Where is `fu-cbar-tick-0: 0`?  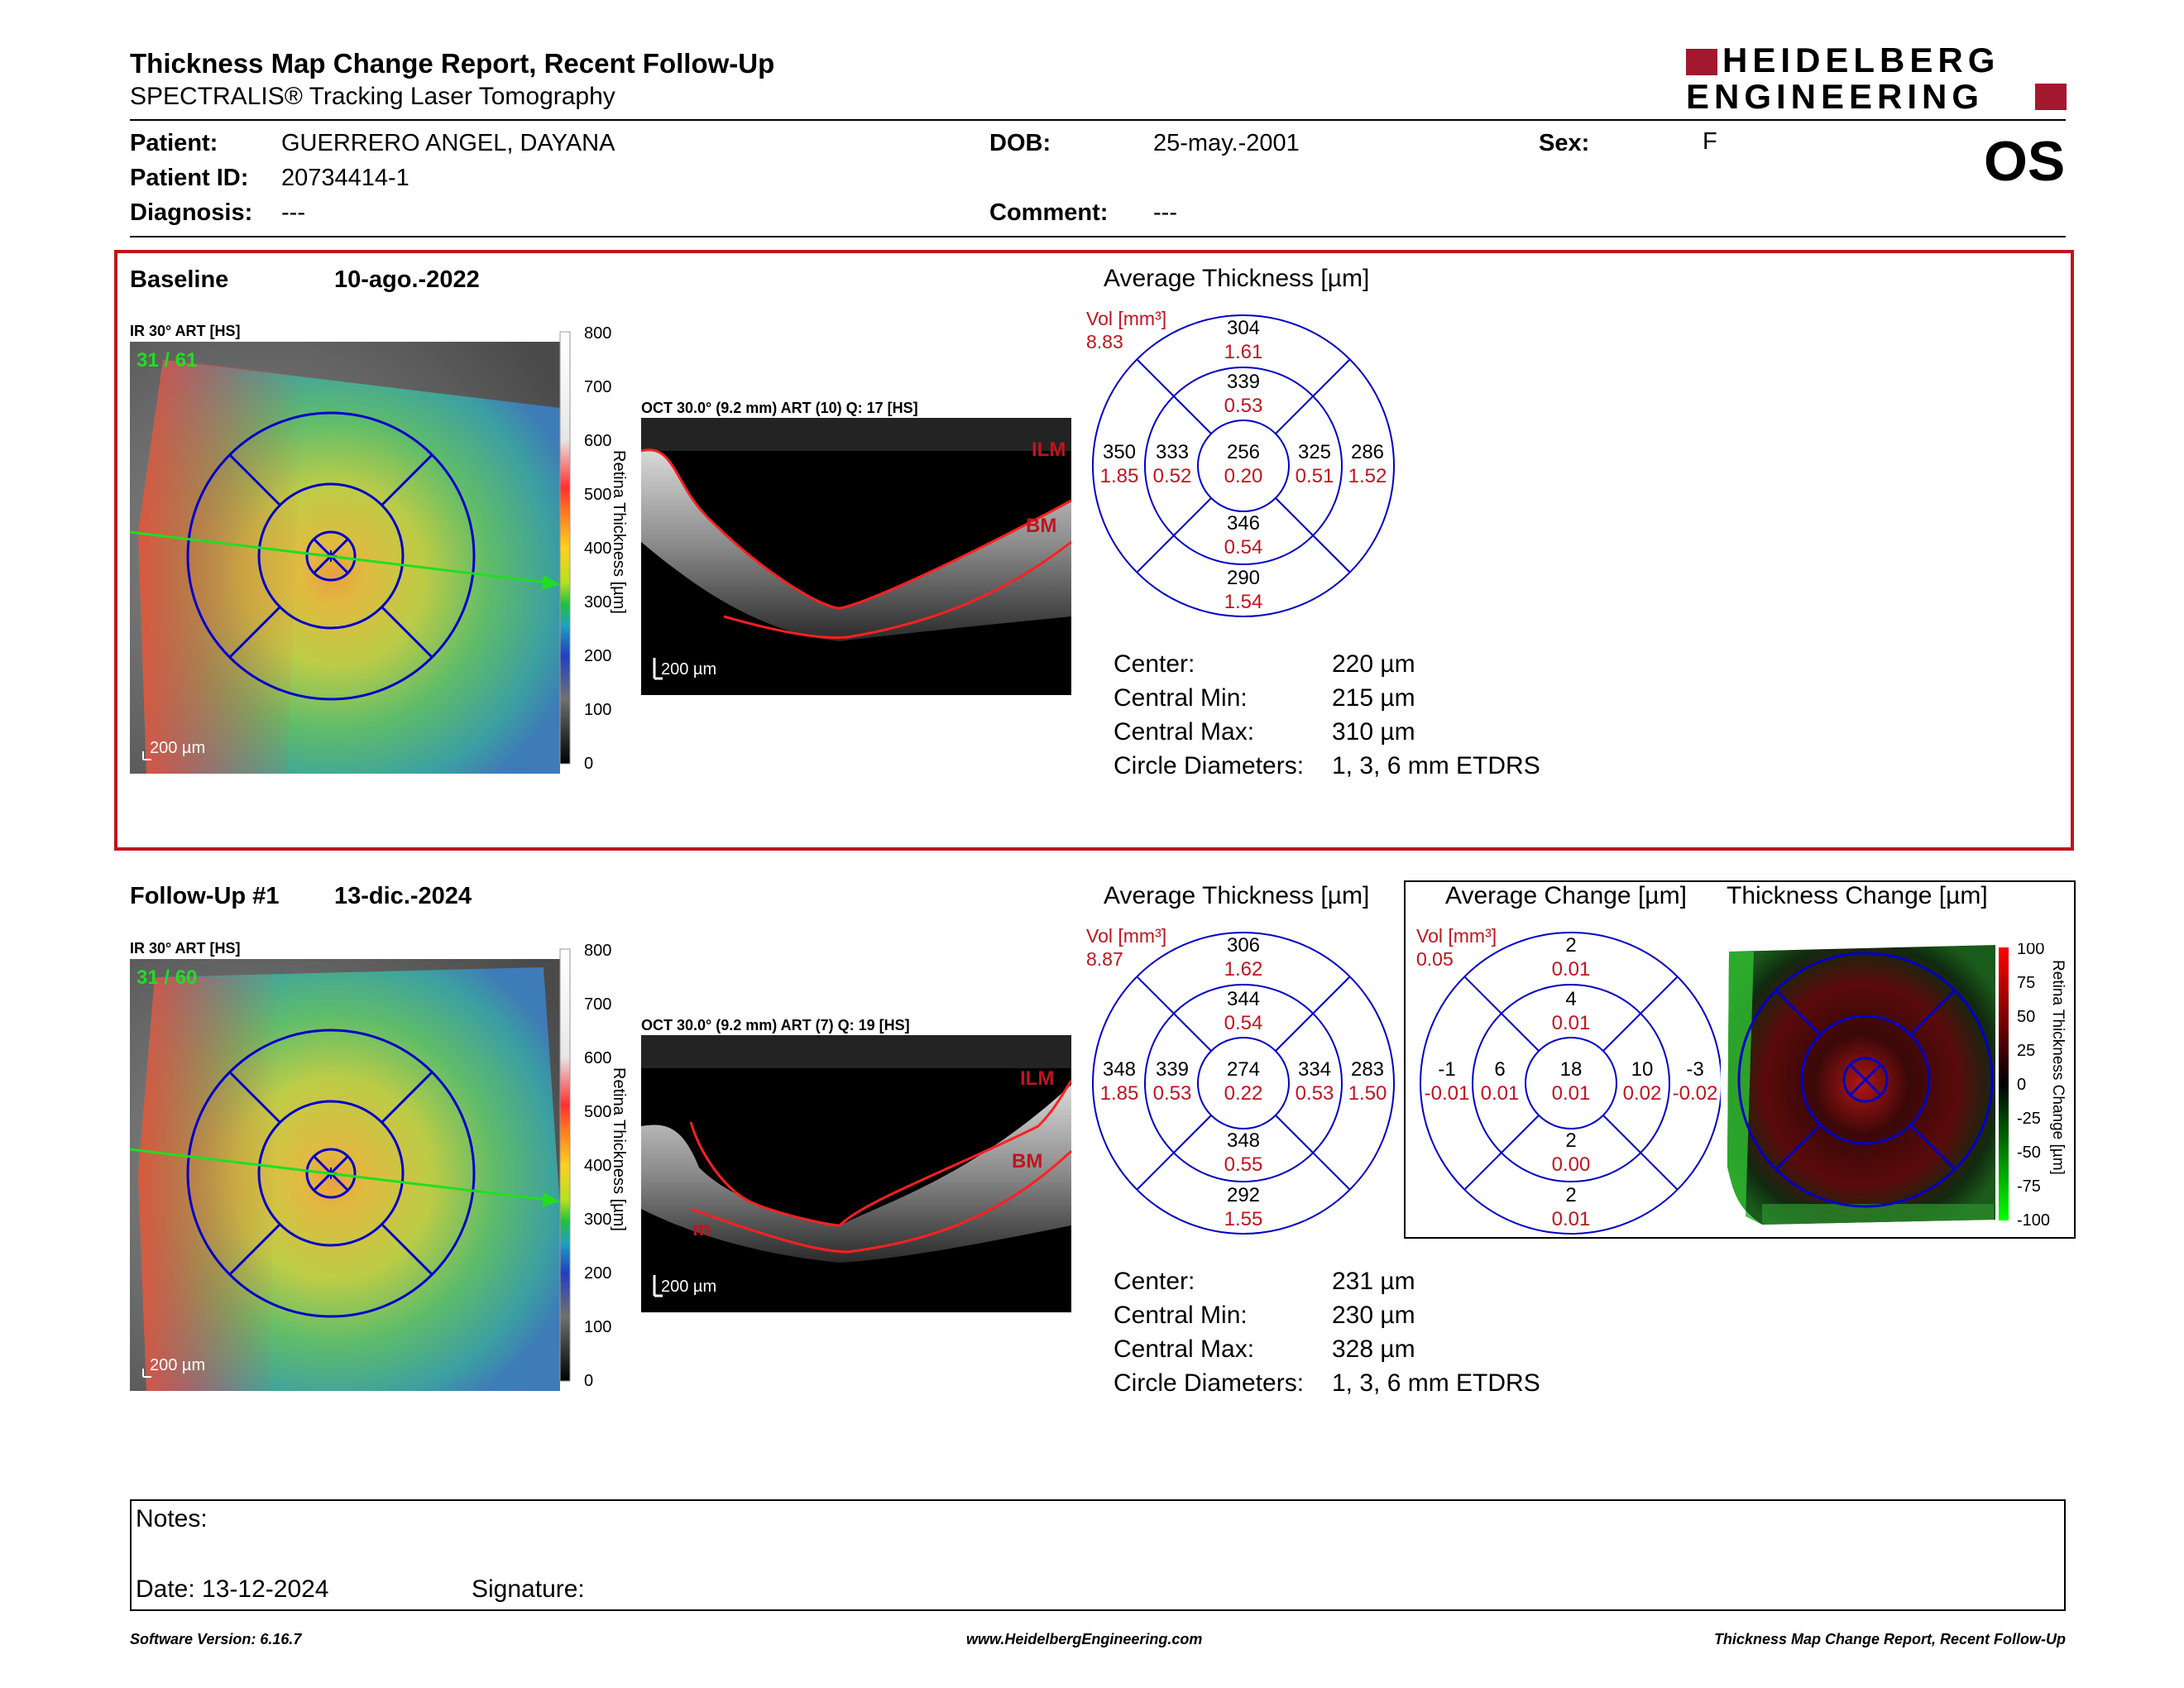 fu-cbar-tick-0: 0 is located at coordinates (588, 1381).